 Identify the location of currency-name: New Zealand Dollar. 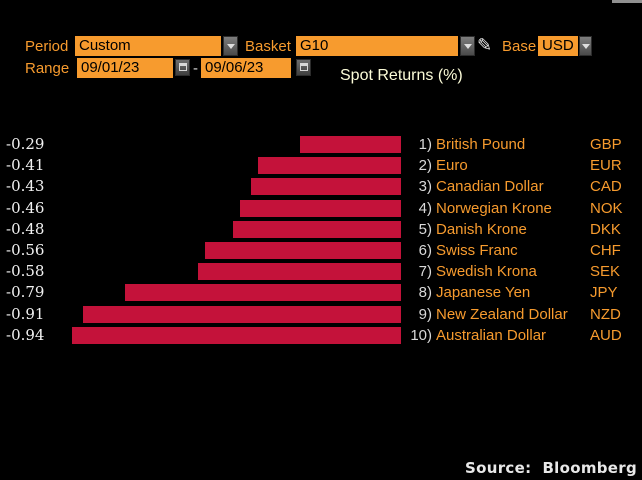
(502, 314).